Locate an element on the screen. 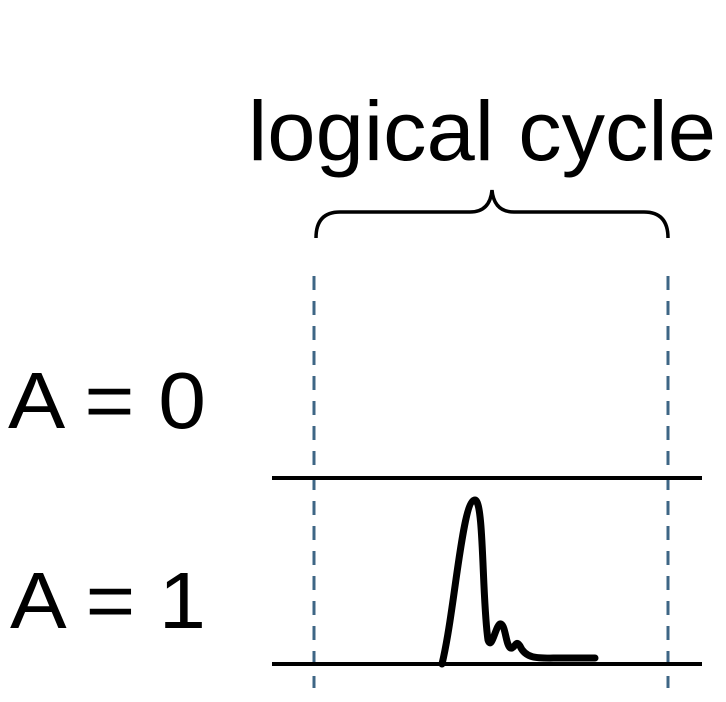  pulse is located at coordinates (518, 582).